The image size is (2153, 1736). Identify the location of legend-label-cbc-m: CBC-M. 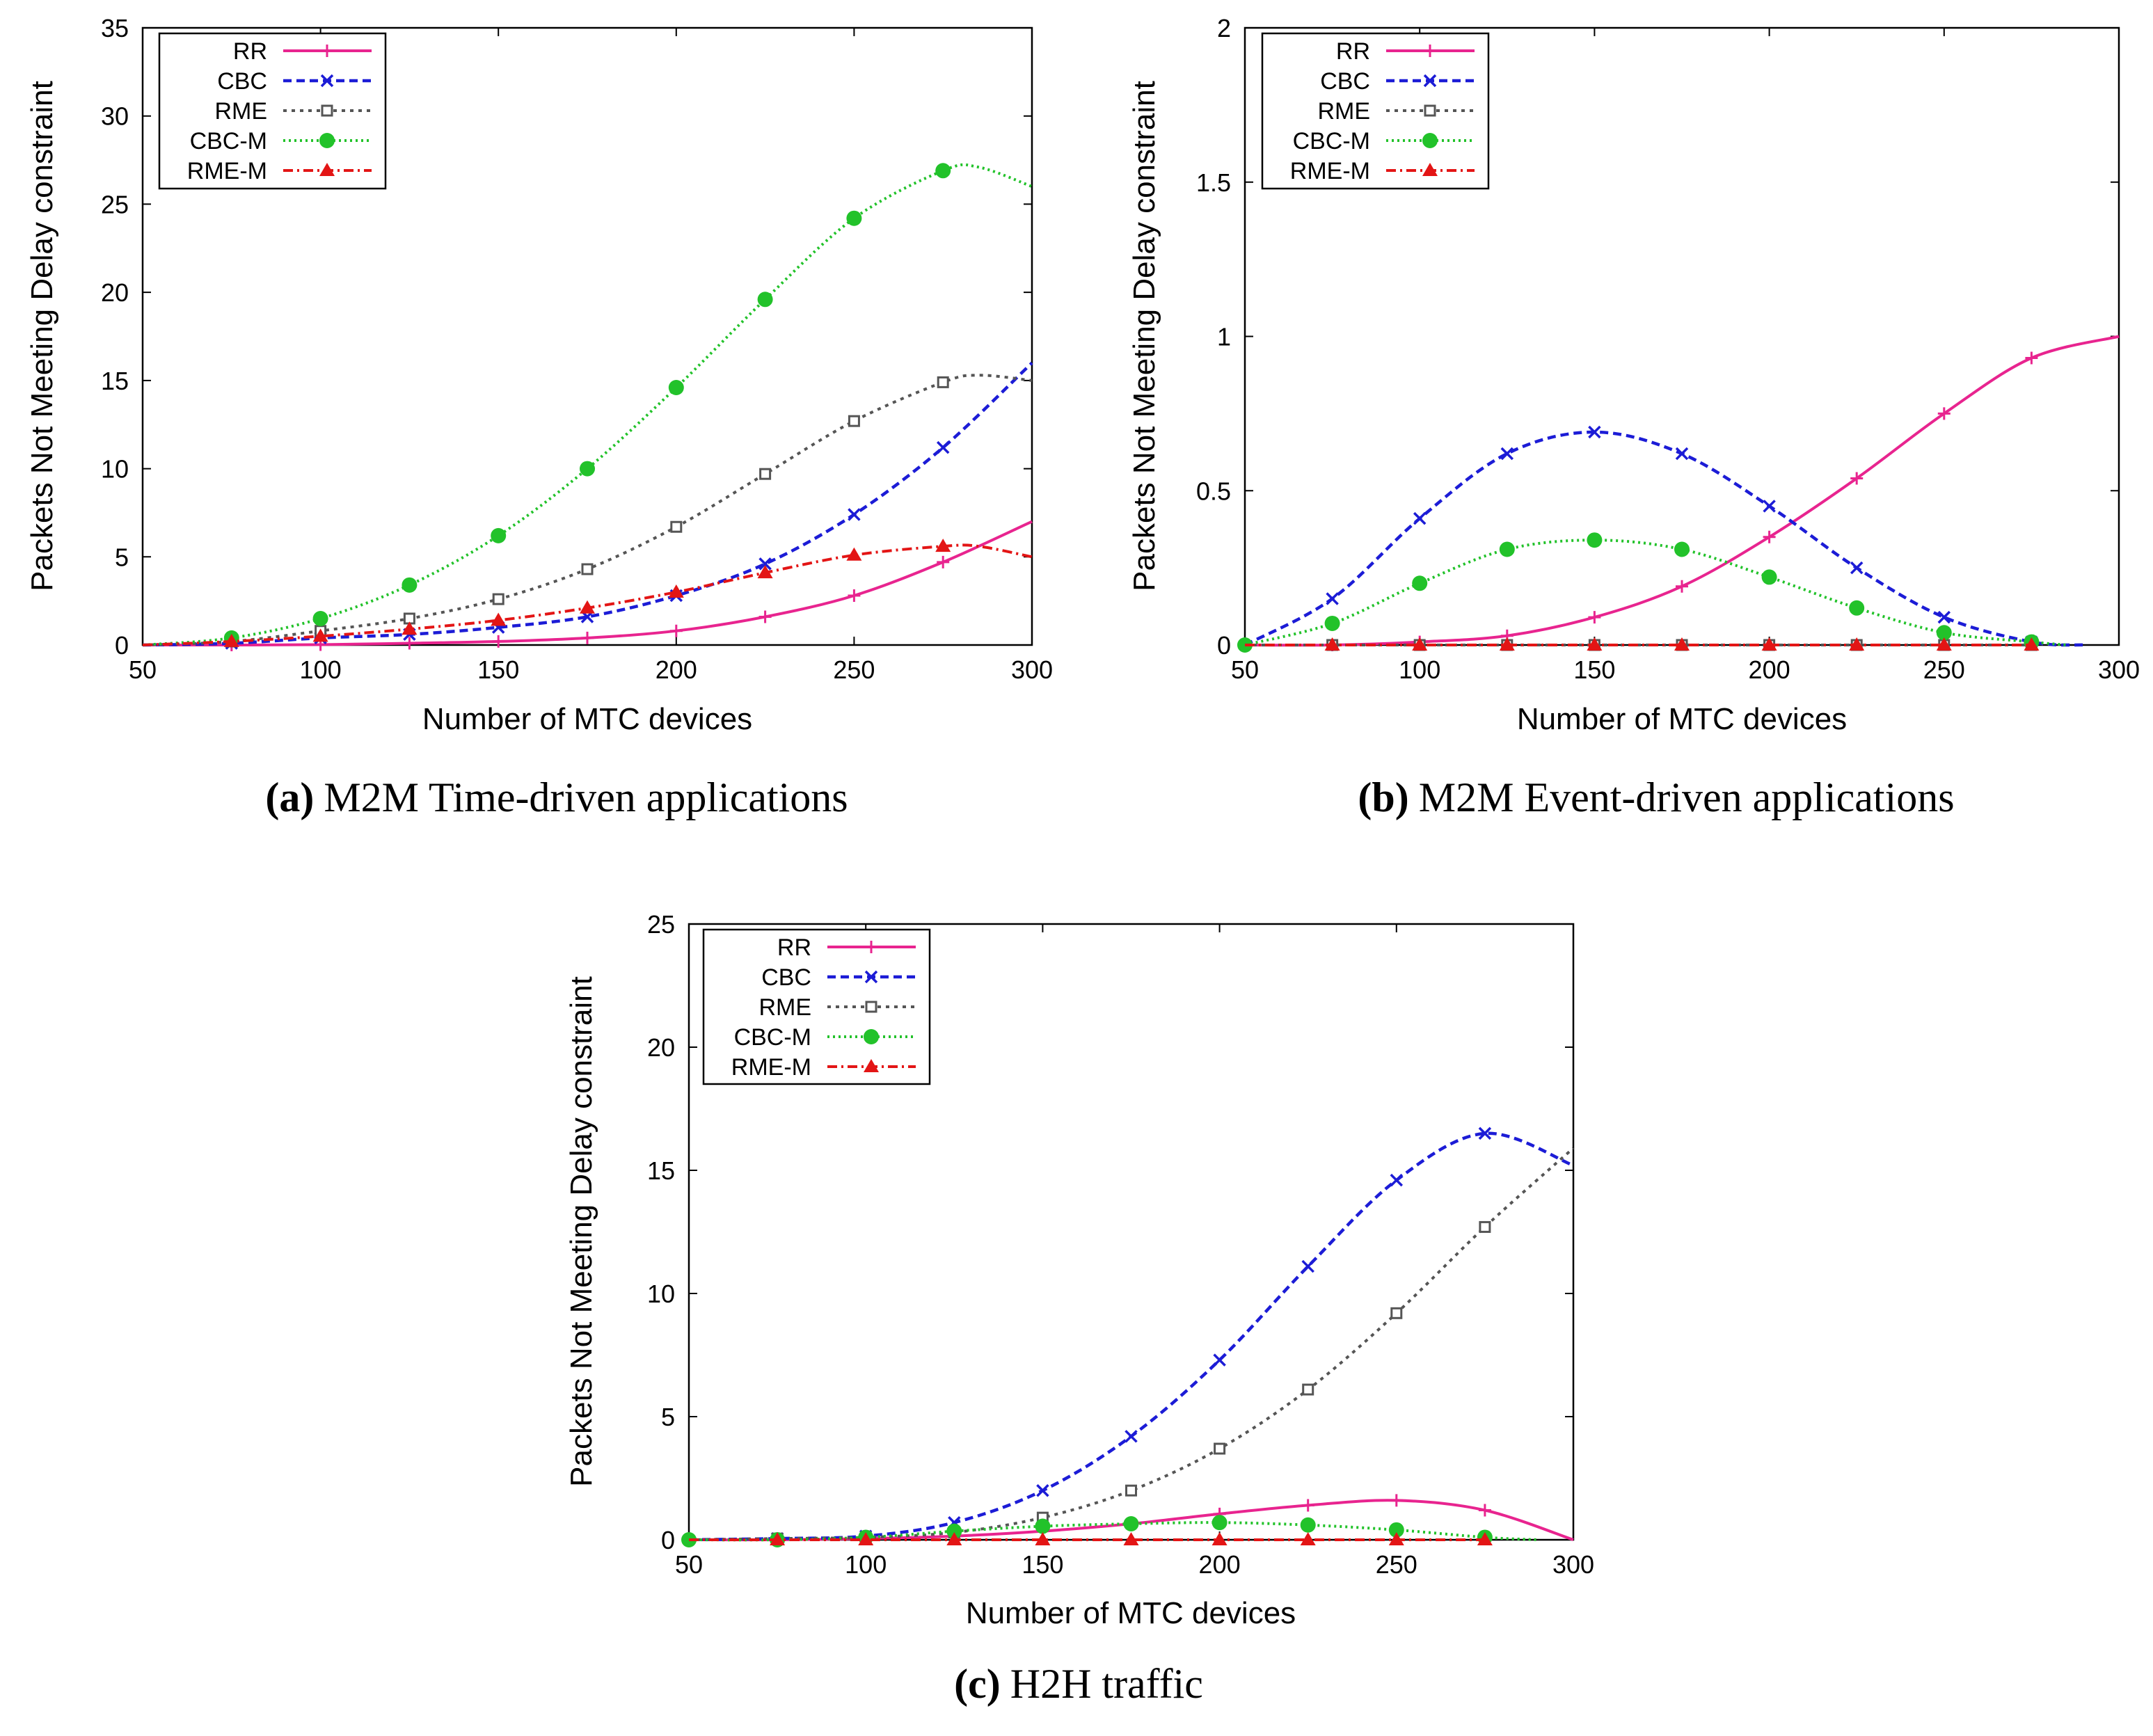
(1331, 141).